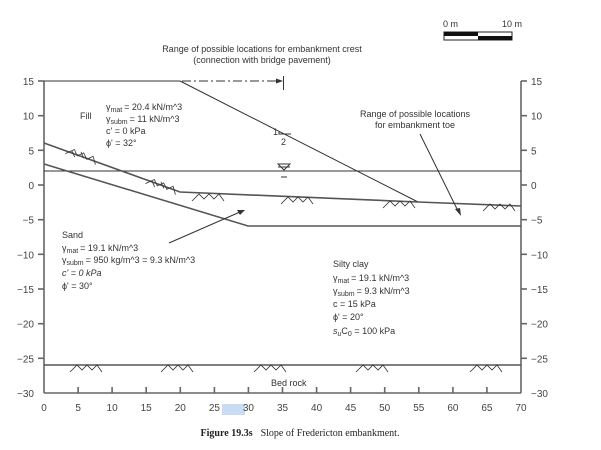  What do you see at coordinates (144, 108) in the screenshot?
I see `svg-text:γmat= 20.4 kN/m^3: γmat = 20.4 kN/m^3` at bounding box center [144, 108].